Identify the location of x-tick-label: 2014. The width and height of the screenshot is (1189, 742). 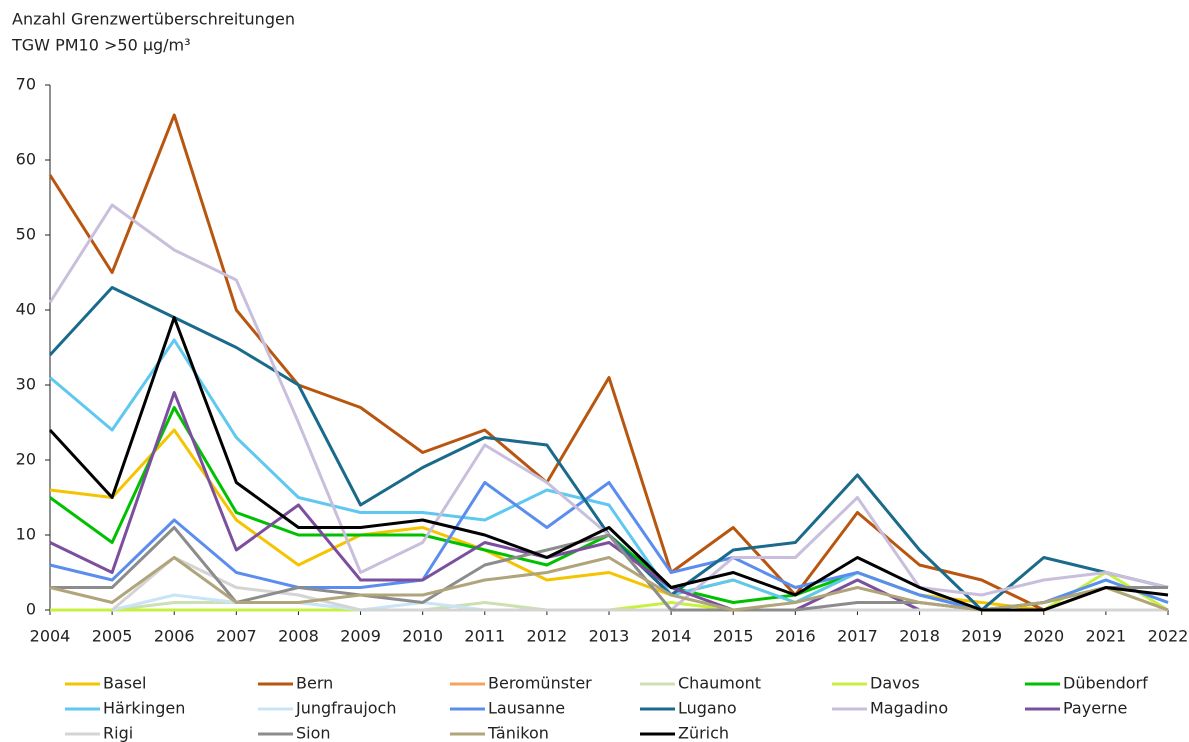
(671, 636).